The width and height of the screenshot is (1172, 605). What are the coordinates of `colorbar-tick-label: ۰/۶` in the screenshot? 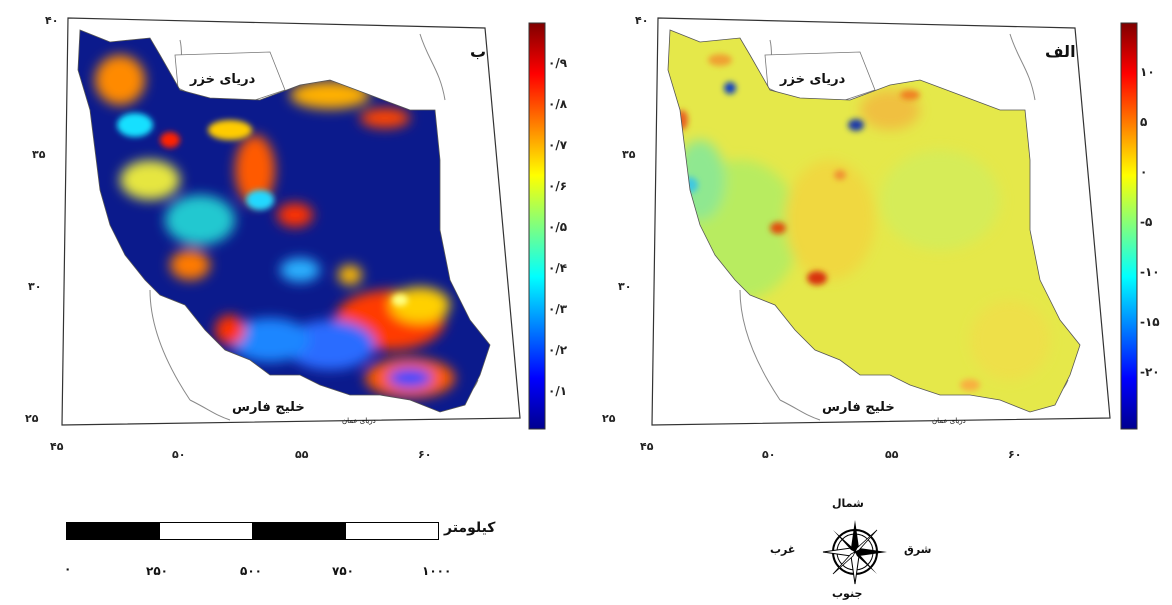 It's located at (558, 186).